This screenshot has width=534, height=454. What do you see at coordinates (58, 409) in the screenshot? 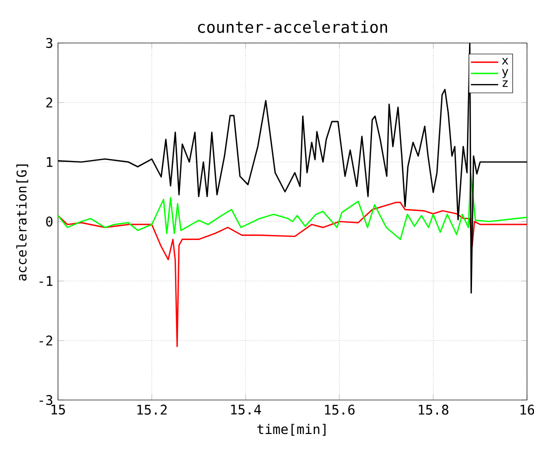
I see `x-tick-label: 15` at bounding box center [58, 409].